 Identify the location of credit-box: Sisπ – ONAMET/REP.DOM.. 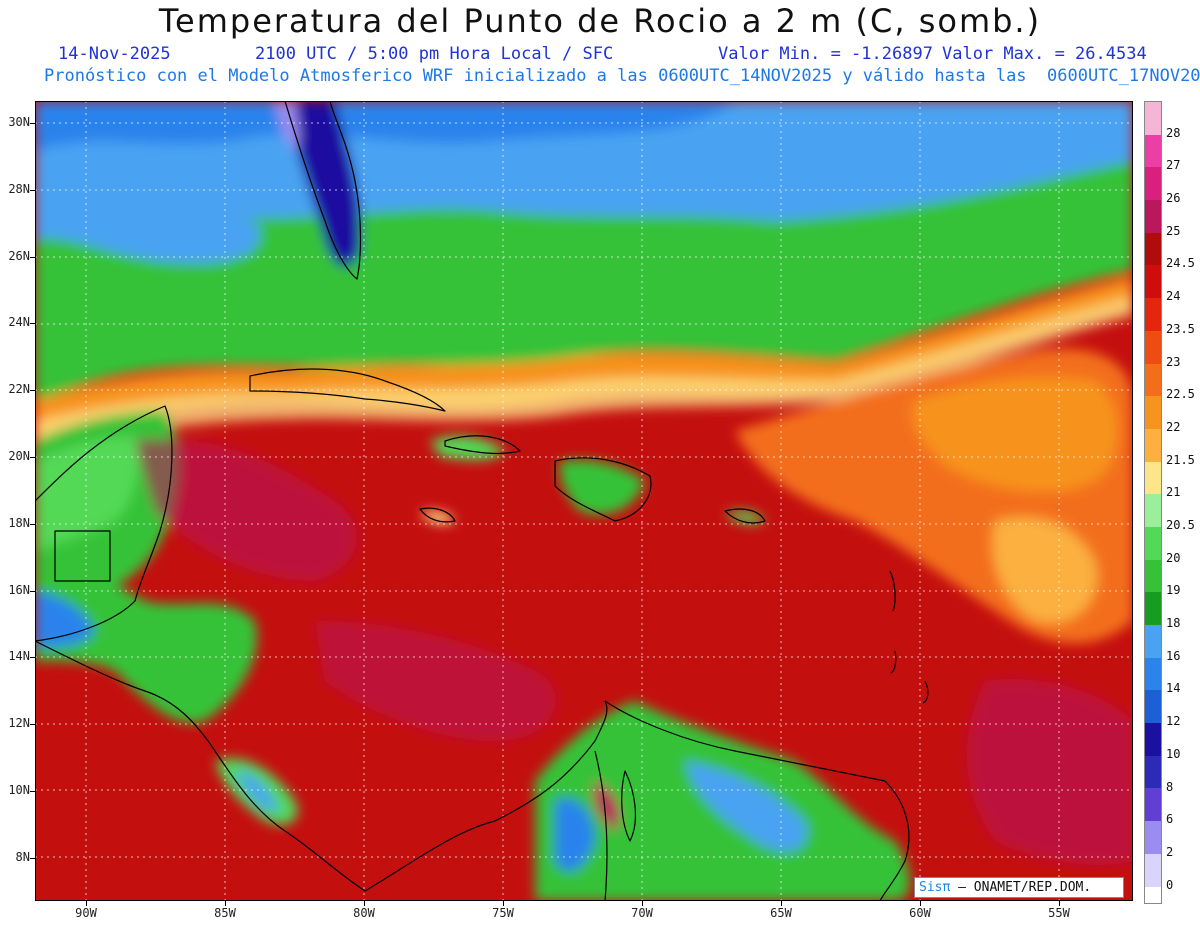
(1019, 887).